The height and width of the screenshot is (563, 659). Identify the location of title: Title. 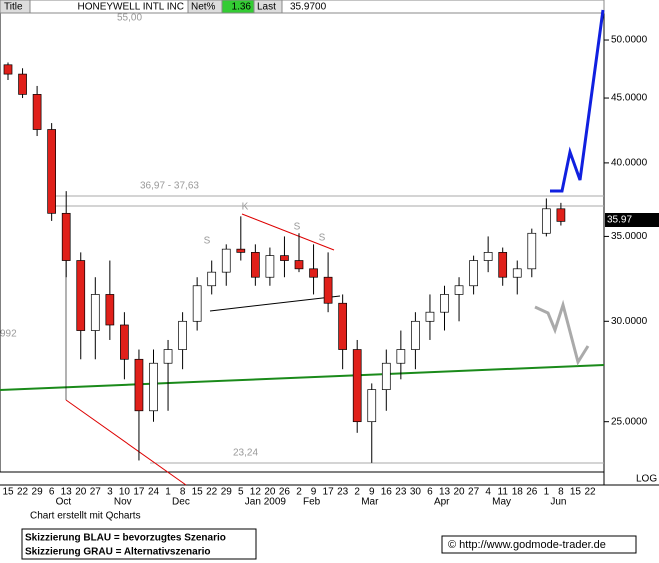
(13, 7).